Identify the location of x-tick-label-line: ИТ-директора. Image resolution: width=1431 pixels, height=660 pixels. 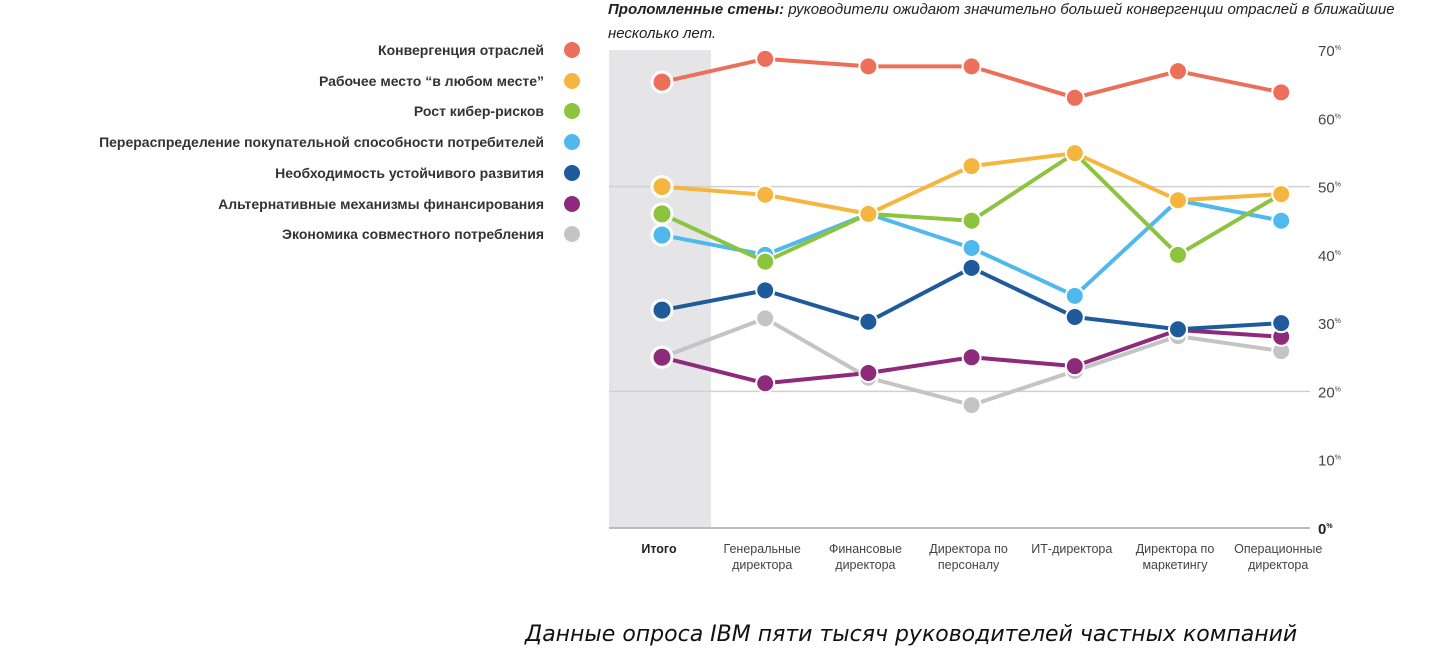
(1071, 549).